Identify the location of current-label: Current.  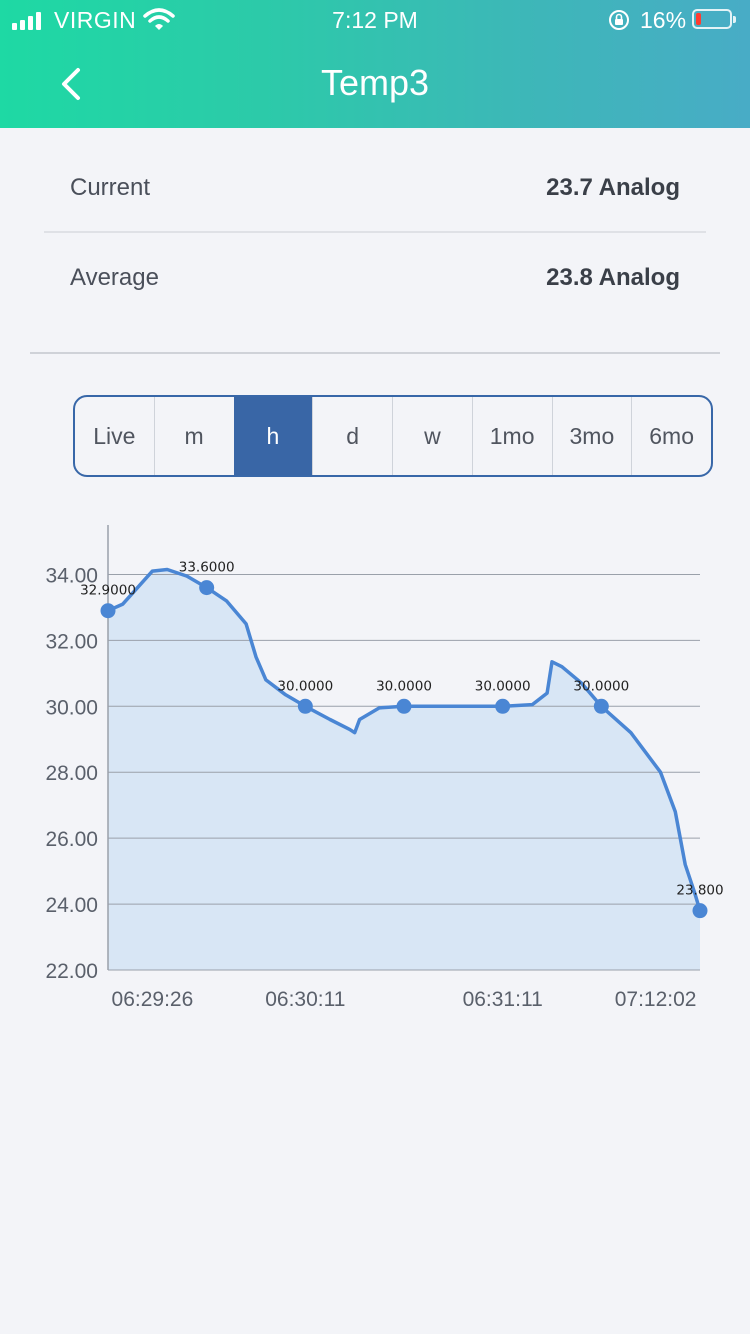
(110, 187).